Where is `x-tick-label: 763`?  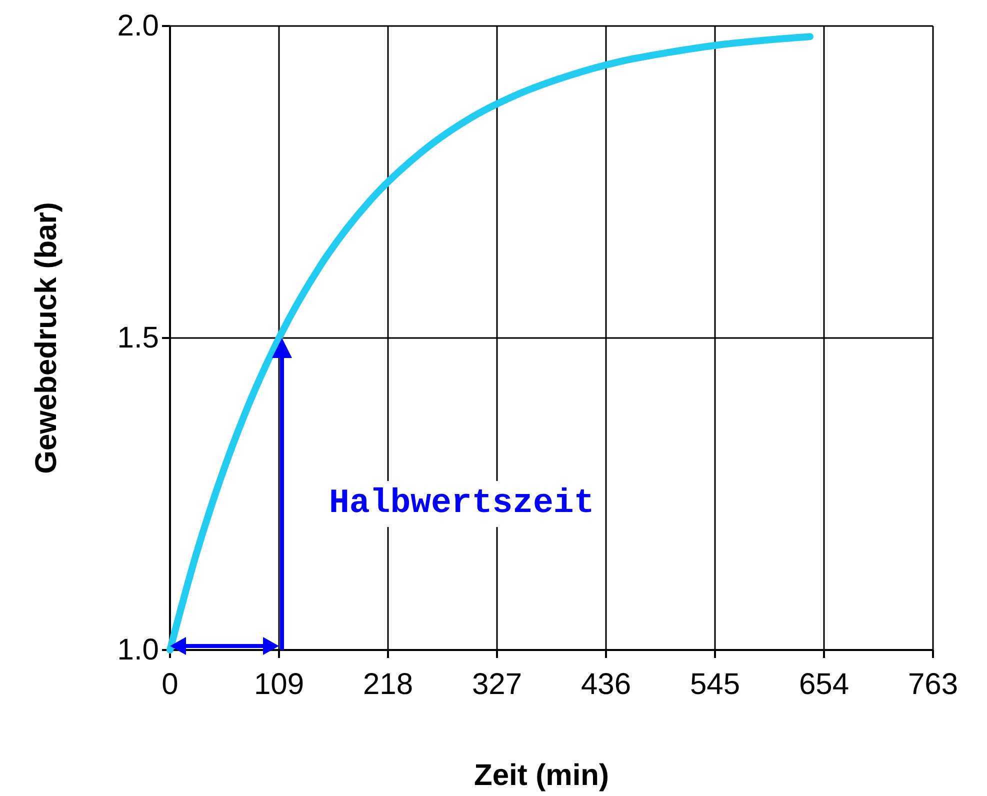
x-tick-label: 763 is located at coordinates (933, 684).